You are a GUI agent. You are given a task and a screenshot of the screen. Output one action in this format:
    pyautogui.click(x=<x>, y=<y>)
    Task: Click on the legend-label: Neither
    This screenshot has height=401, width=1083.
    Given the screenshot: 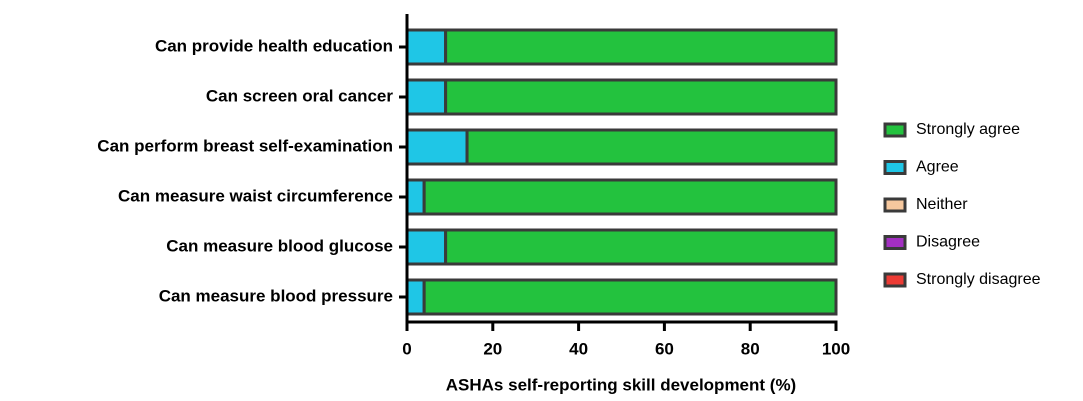 What is the action you would take?
    pyautogui.click(x=942, y=204)
    